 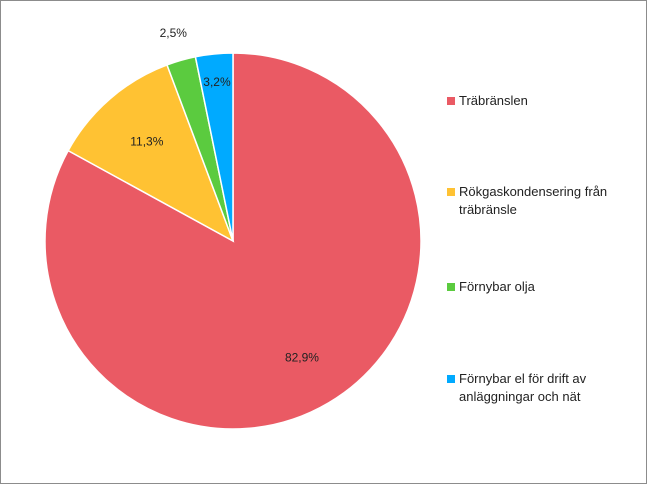 I want to click on data-label: 82,9%, so click(x=302, y=357).